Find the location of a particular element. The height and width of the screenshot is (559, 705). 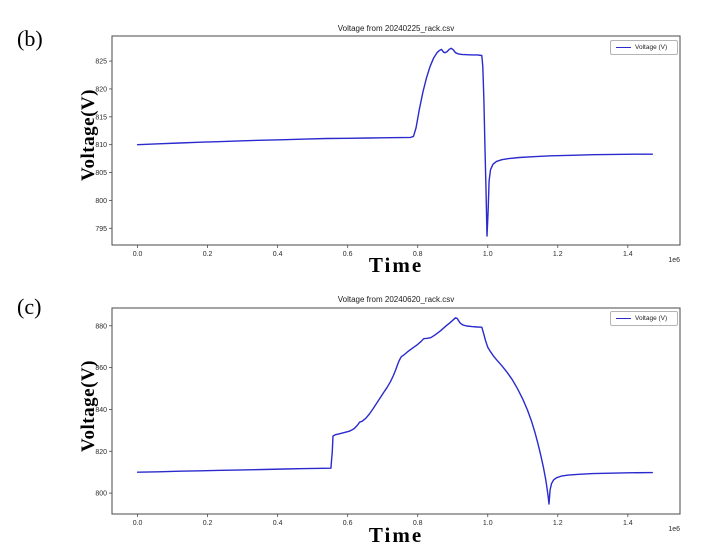

svg-text: 810 is located at coordinates (101, 145).